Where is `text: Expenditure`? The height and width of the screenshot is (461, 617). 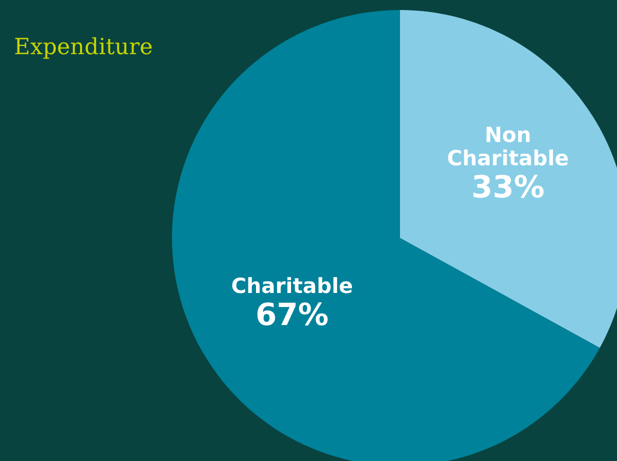 text: Expenditure is located at coordinates (83, 48).